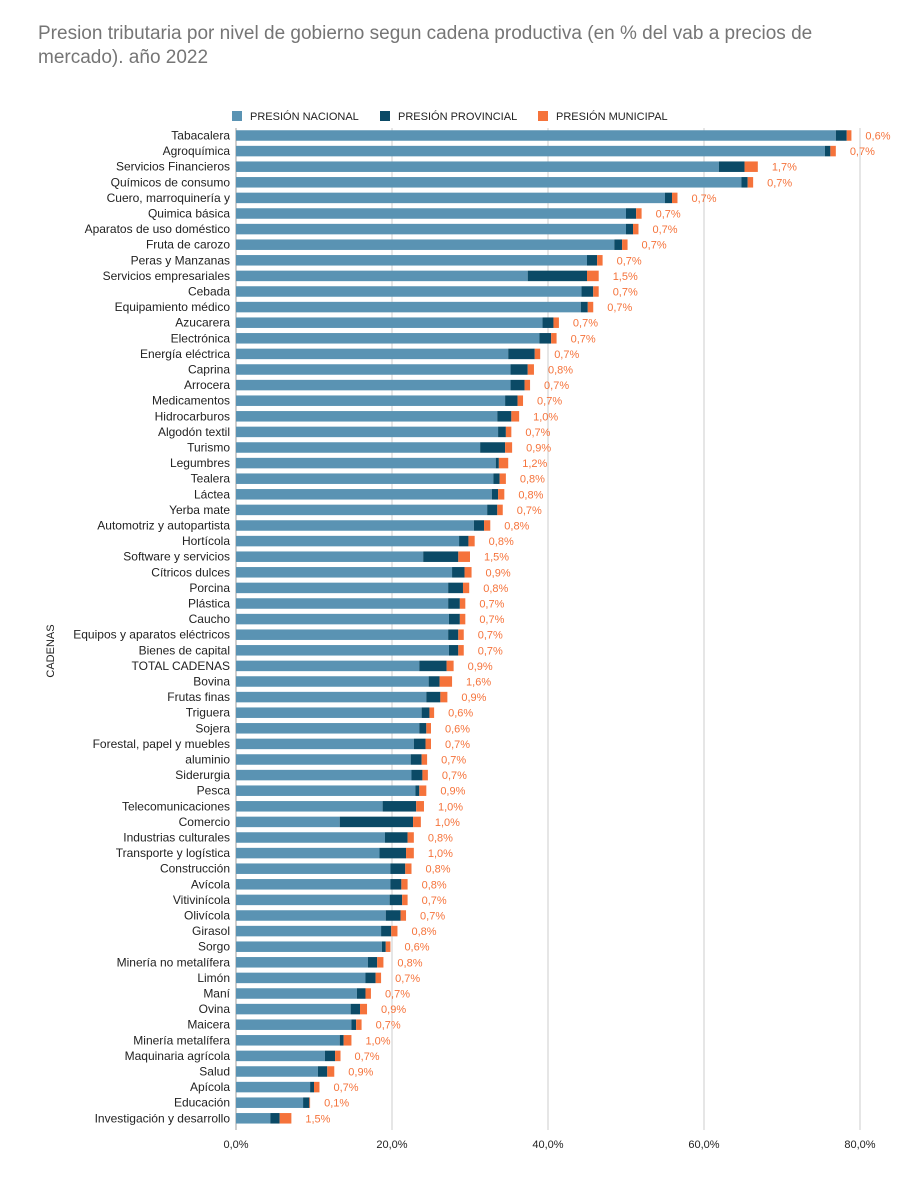  What do you see at coordinates (201, 900) in the screenshot?
I see `category-label: Vitivinícola` at bounding box center [201, 900].